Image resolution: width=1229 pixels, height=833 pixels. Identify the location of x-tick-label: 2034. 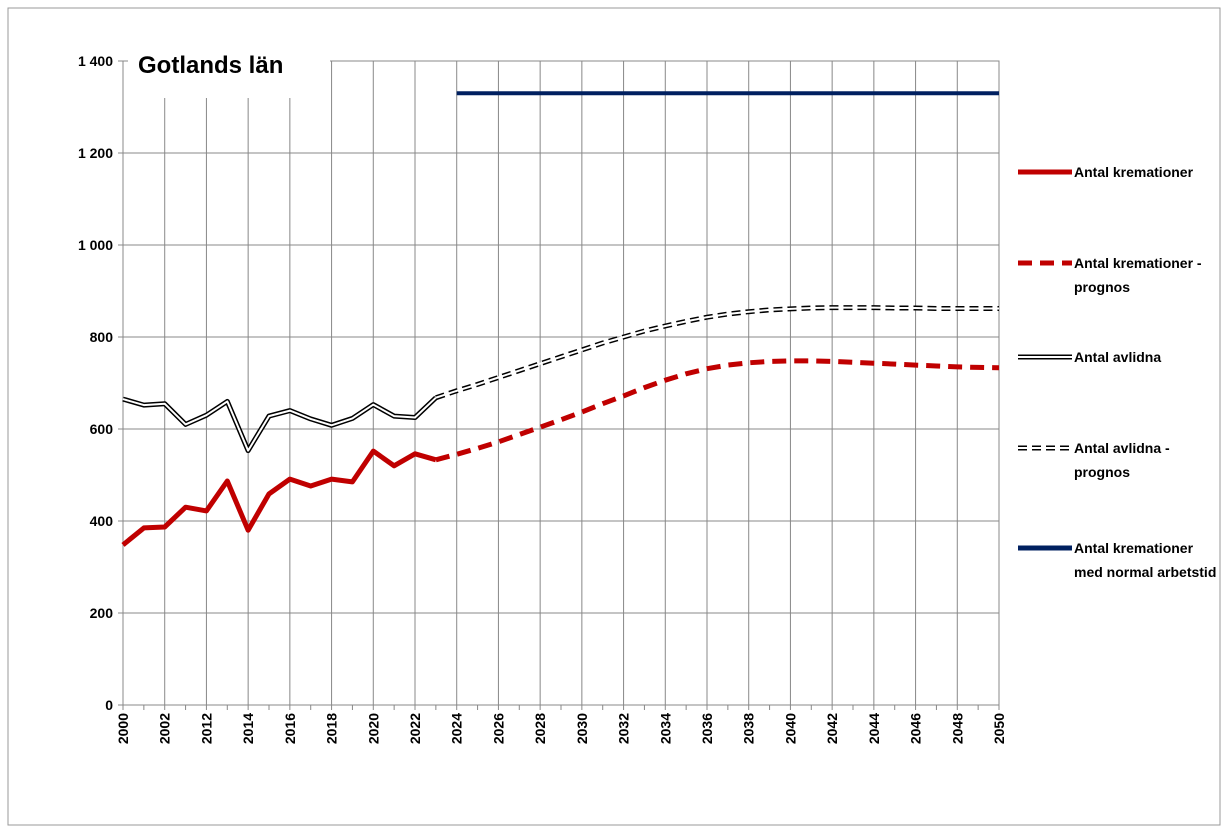
(665, 728).